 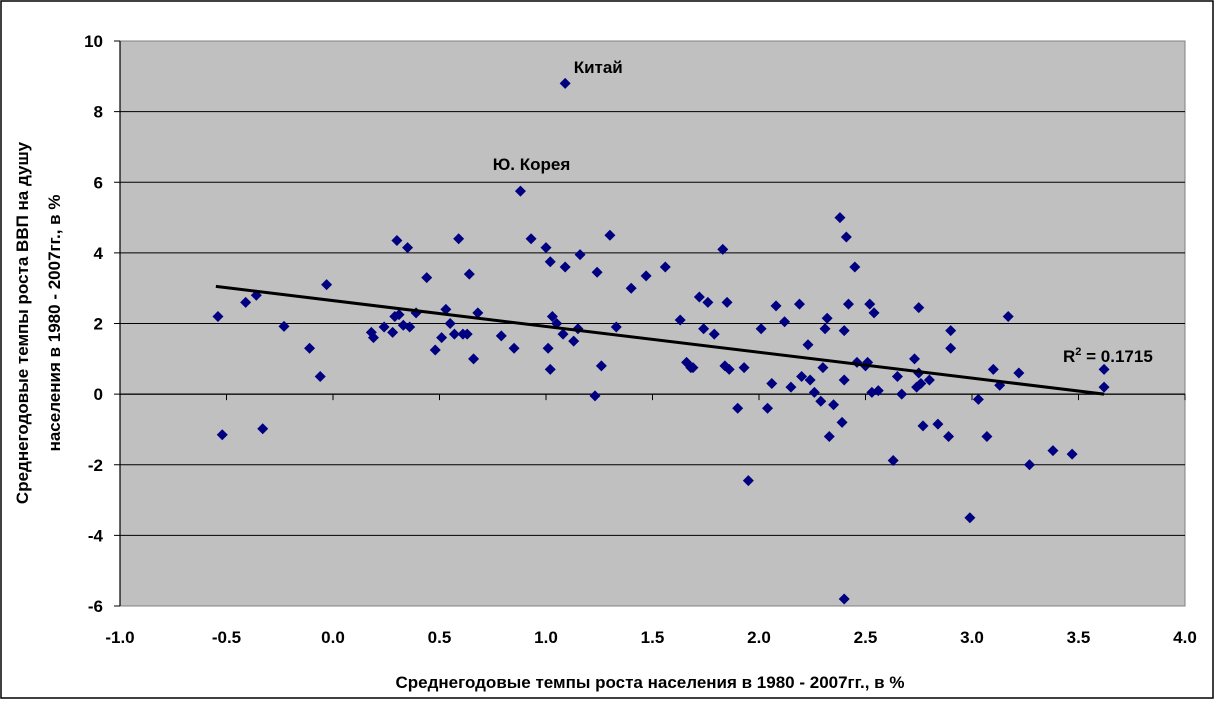 I want to click on x-tick-label: 3.0, so click(x=972, y=637).